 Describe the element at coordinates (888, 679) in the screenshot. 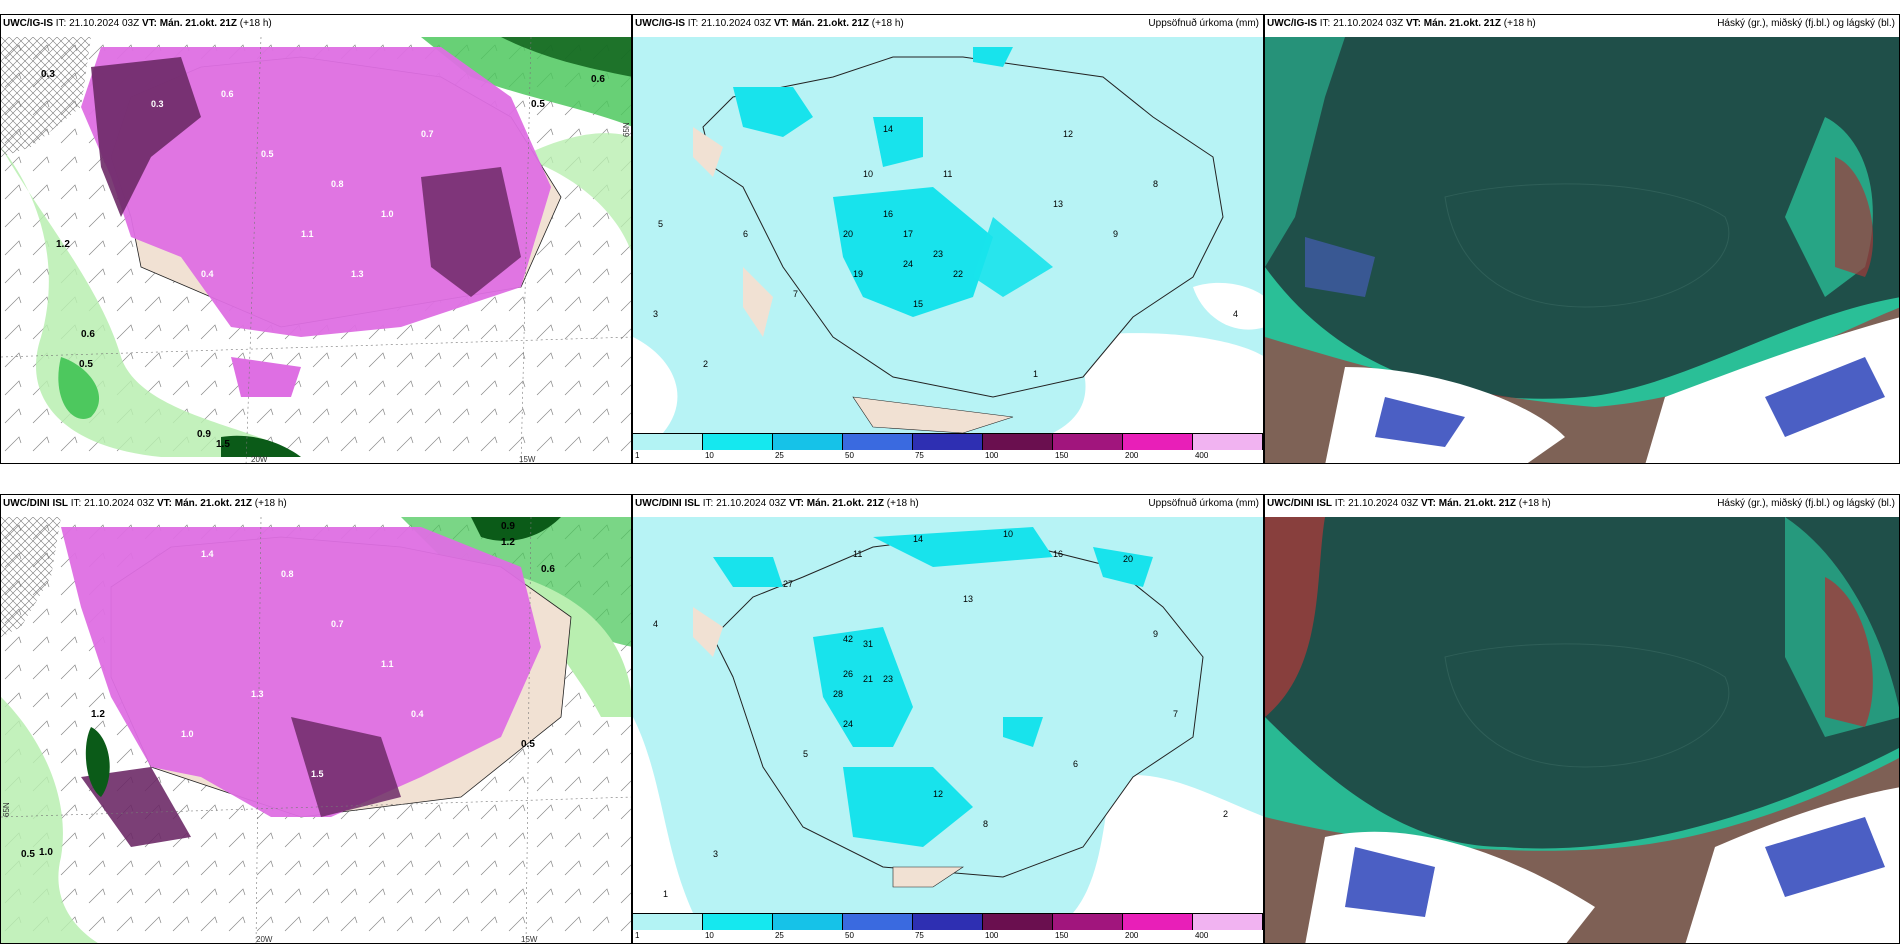

I see `precip-value: 23` at that location.